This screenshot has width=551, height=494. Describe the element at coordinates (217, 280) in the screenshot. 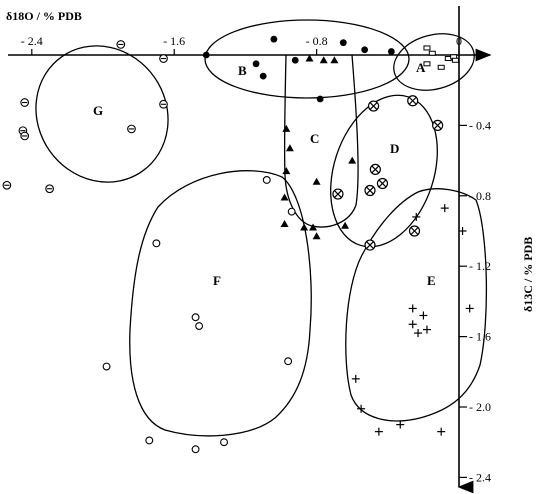

I see `group-label-f: F` at that location.